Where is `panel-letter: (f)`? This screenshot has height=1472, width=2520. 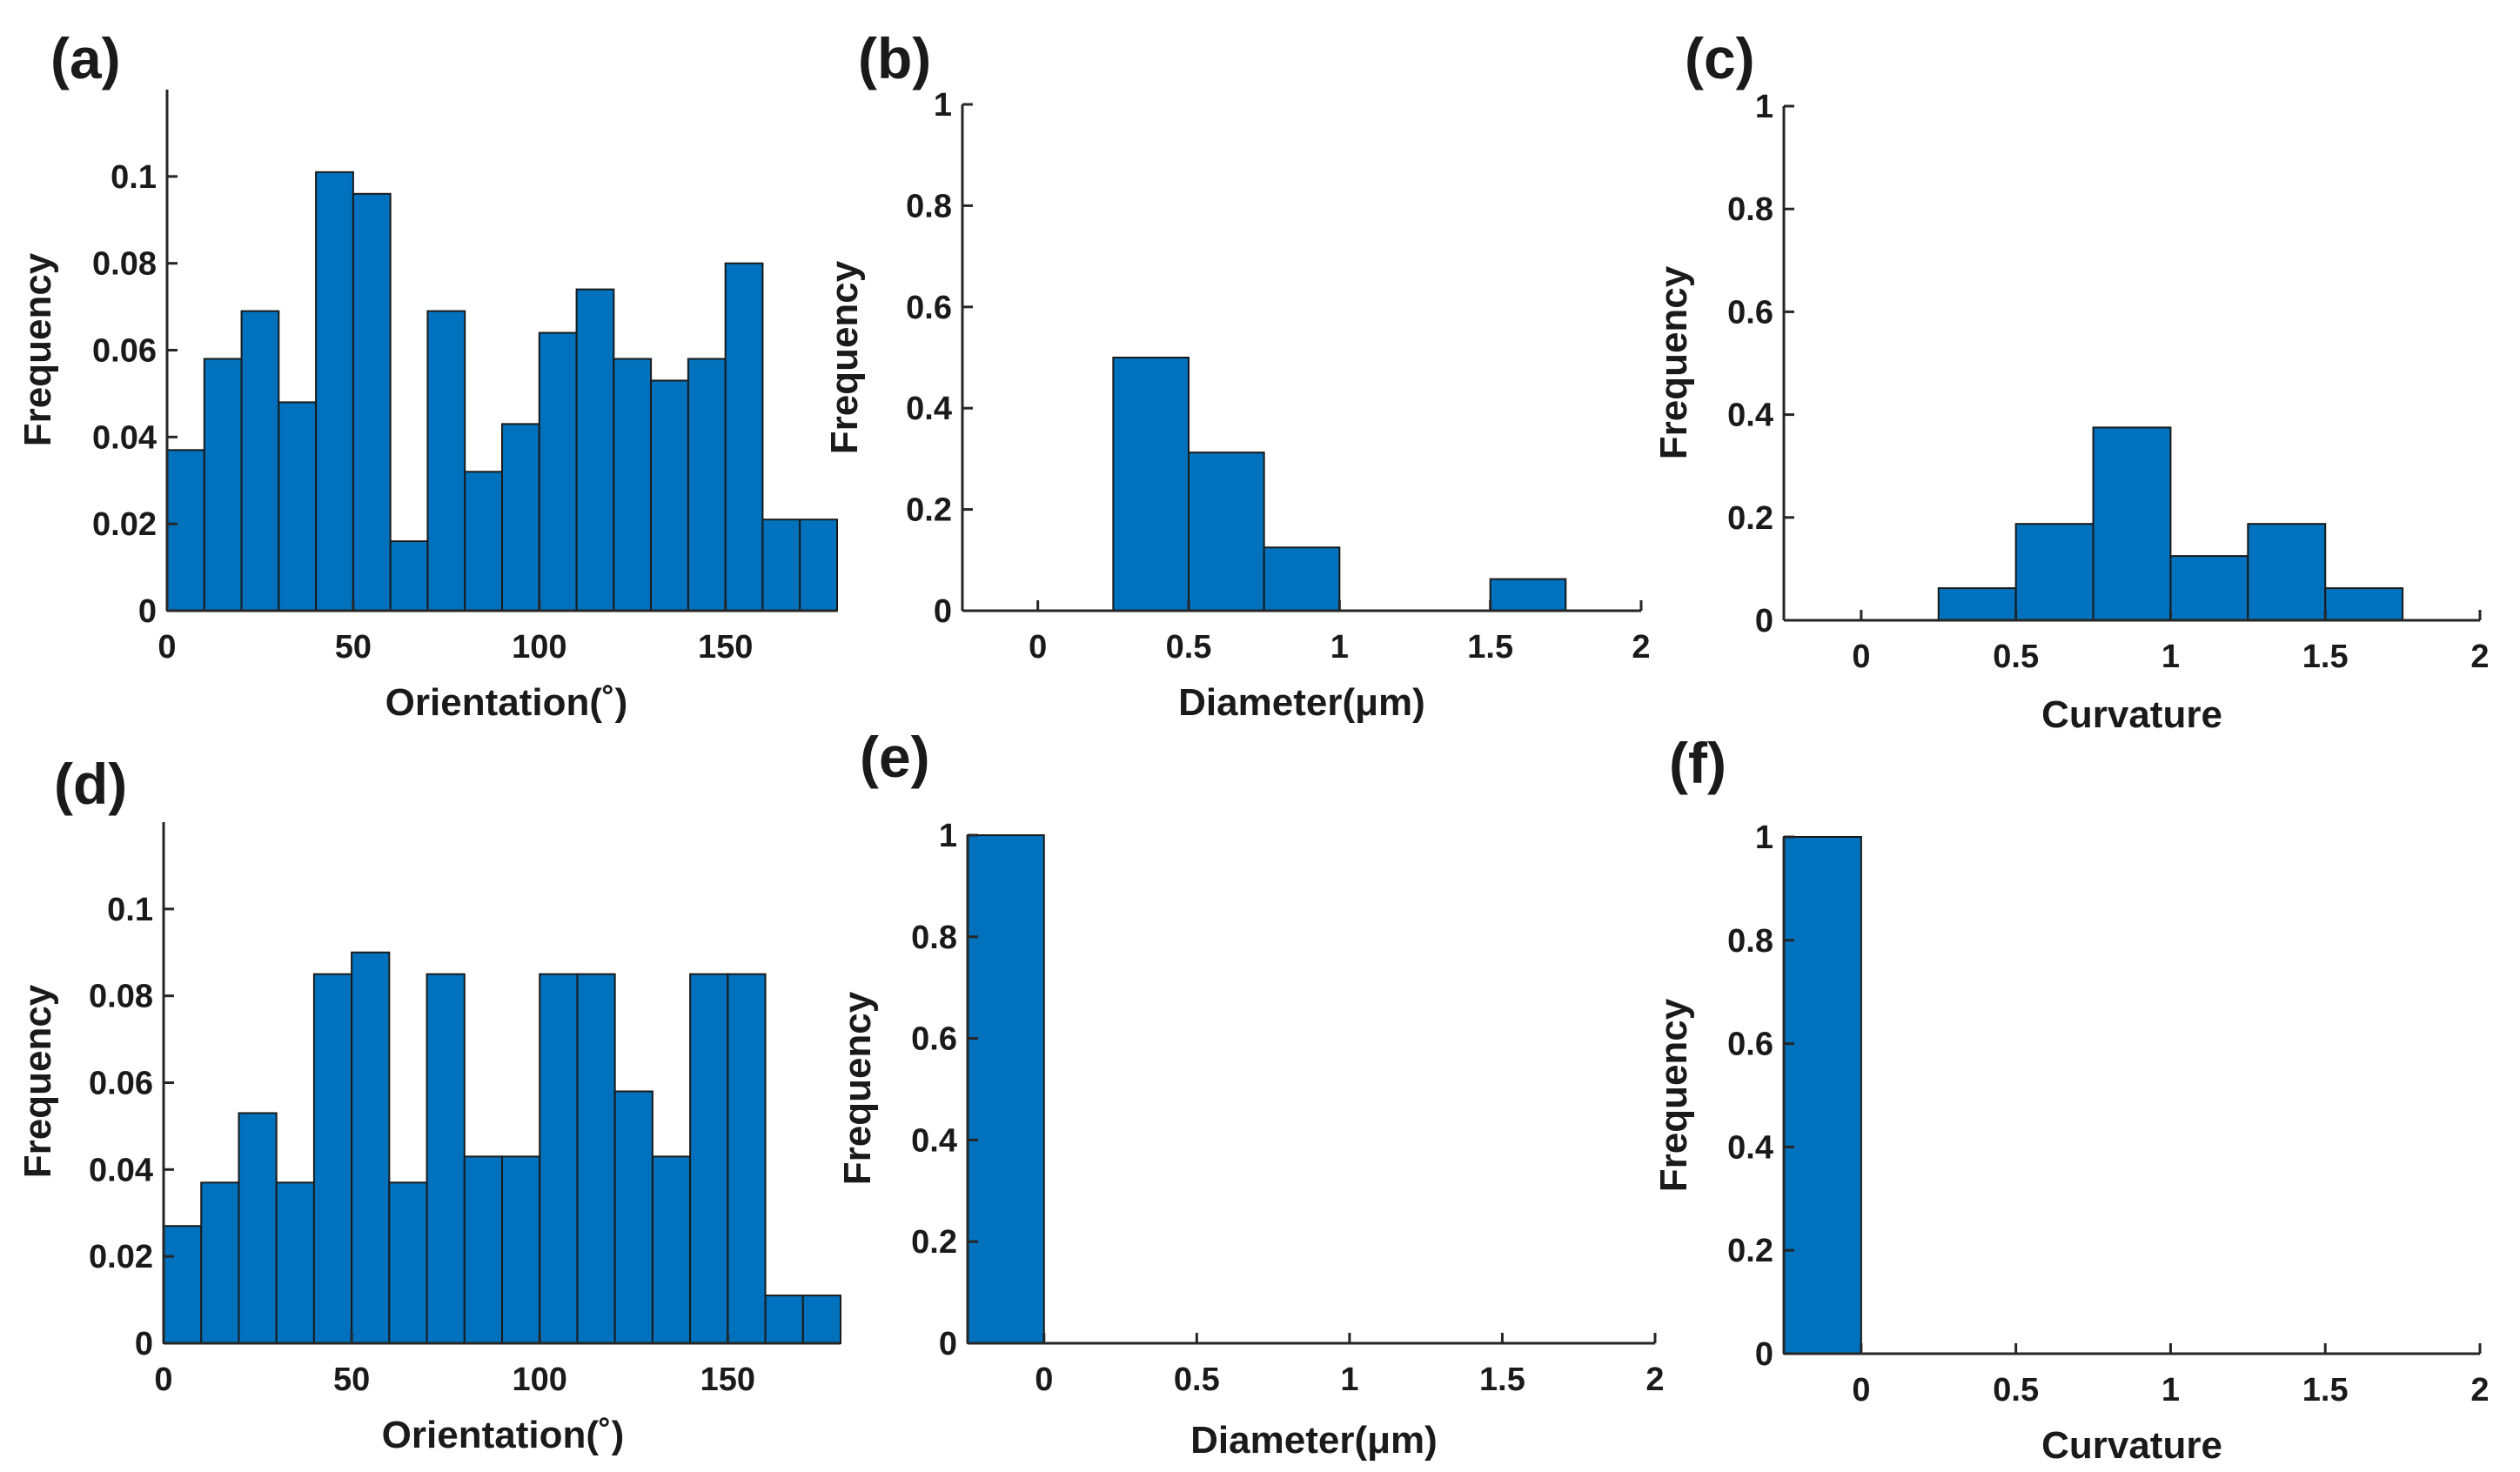
panel-letter: (f) is located at coordinates (1697, 763).